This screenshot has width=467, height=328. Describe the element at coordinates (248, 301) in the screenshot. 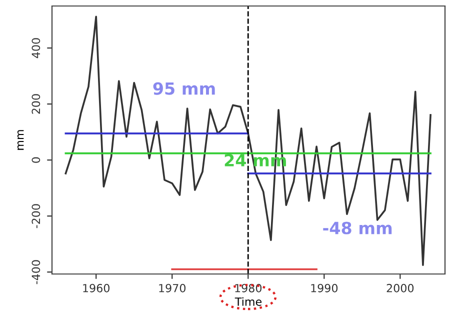

I see `x-axis-title: Time` at that location.